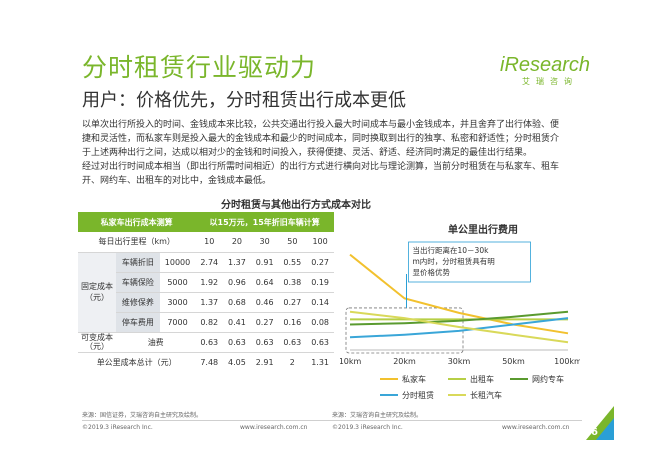 This screenshot has width=650, height=460. I want to click on legend-label: 分时租赁, so click(418, 395).